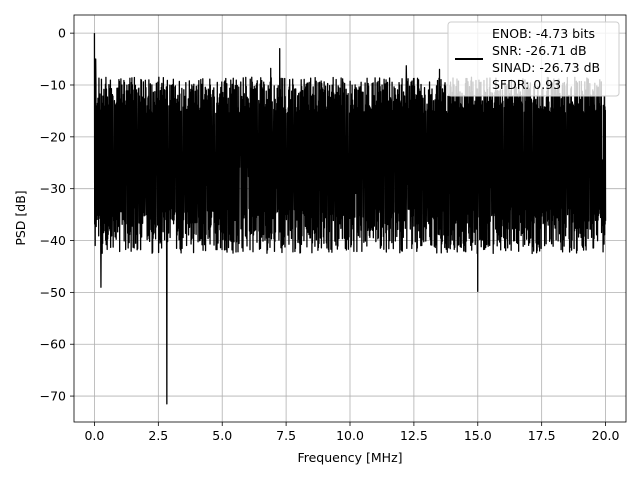 Image resolution: width=640 pixels, height=485 pixels. Describe the element at coordinates (526, 84) in the screenshot. I see `legend-entry-sfdr: SFDR: 0.93` at that location.